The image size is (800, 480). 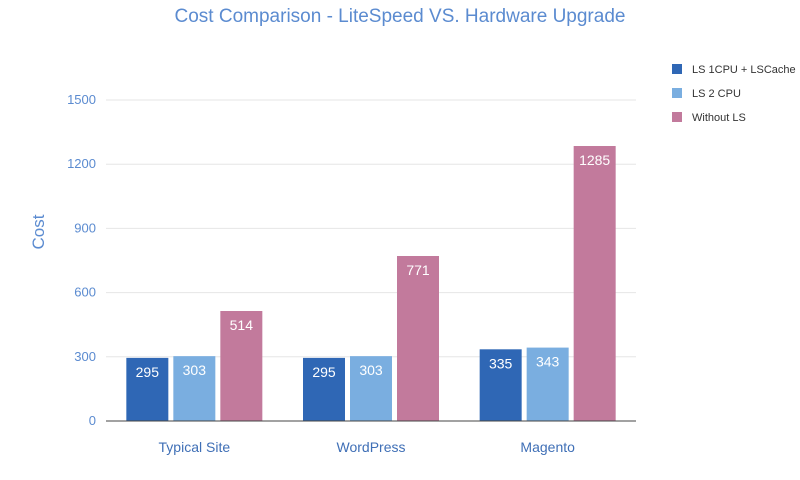 What do you see at coordinates (594, 160) in the screenshot?
I see `data-label: 1285` at bounding box center [594, 160].